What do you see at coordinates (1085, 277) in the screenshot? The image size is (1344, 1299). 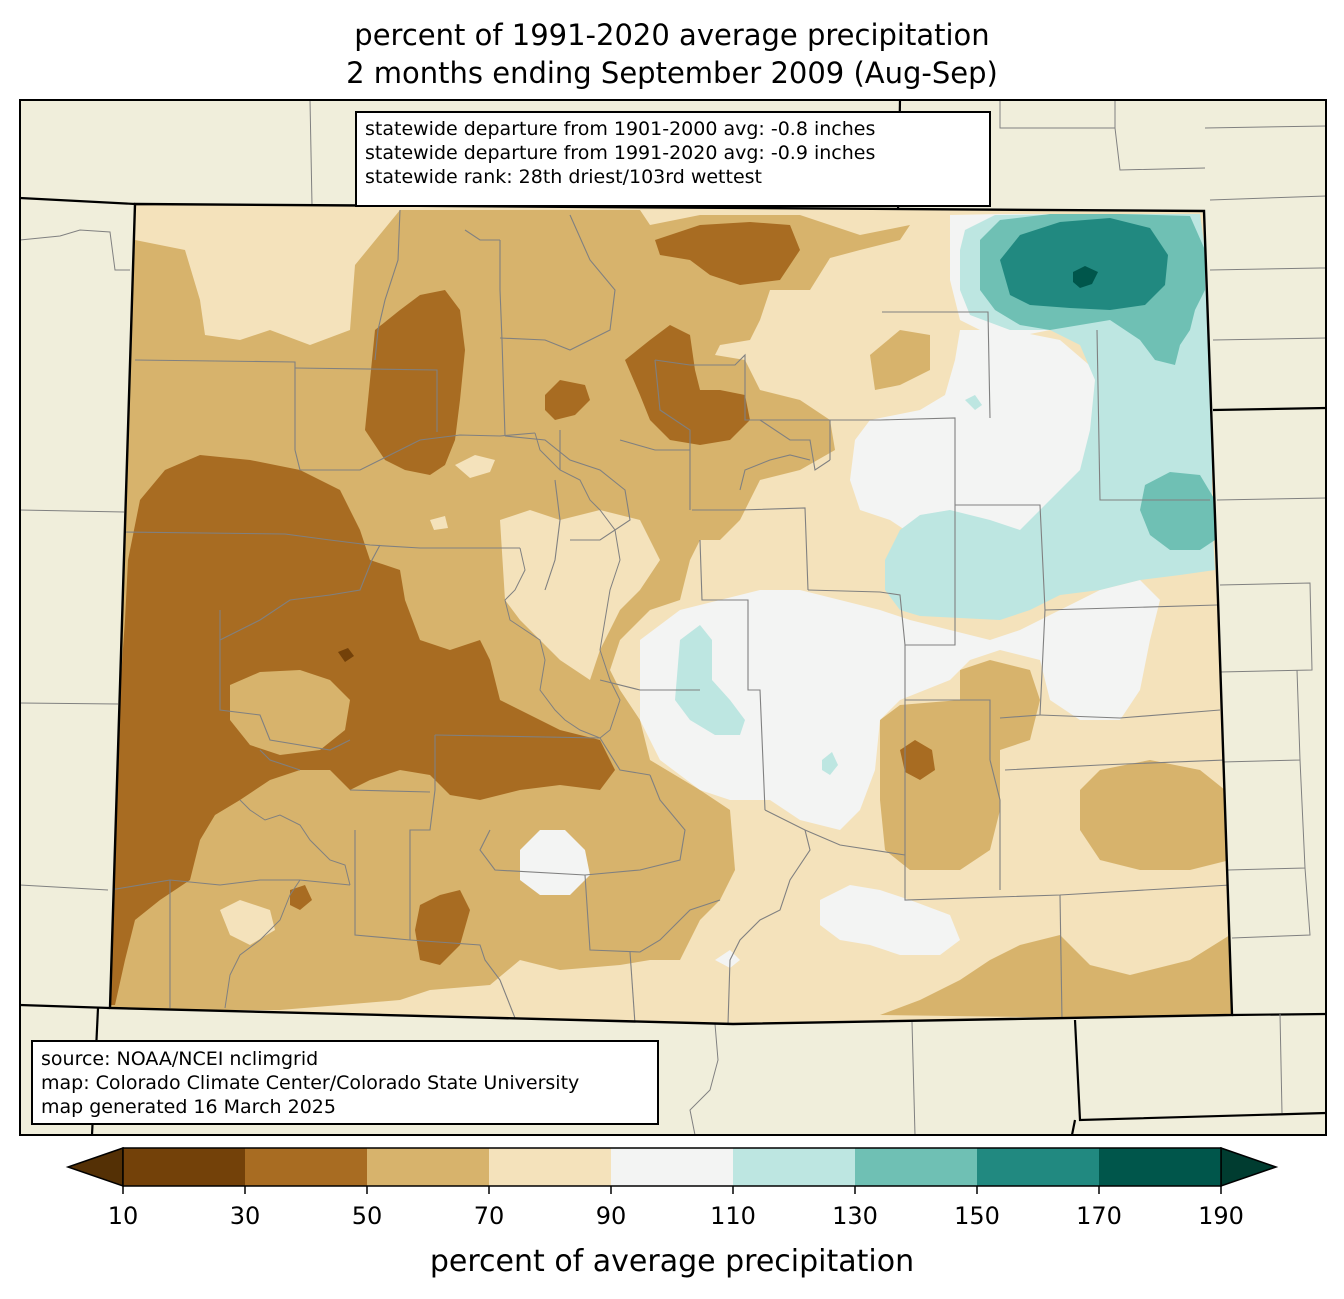 I see `bin-170-190-spot` at bounding box center [1085, 277].